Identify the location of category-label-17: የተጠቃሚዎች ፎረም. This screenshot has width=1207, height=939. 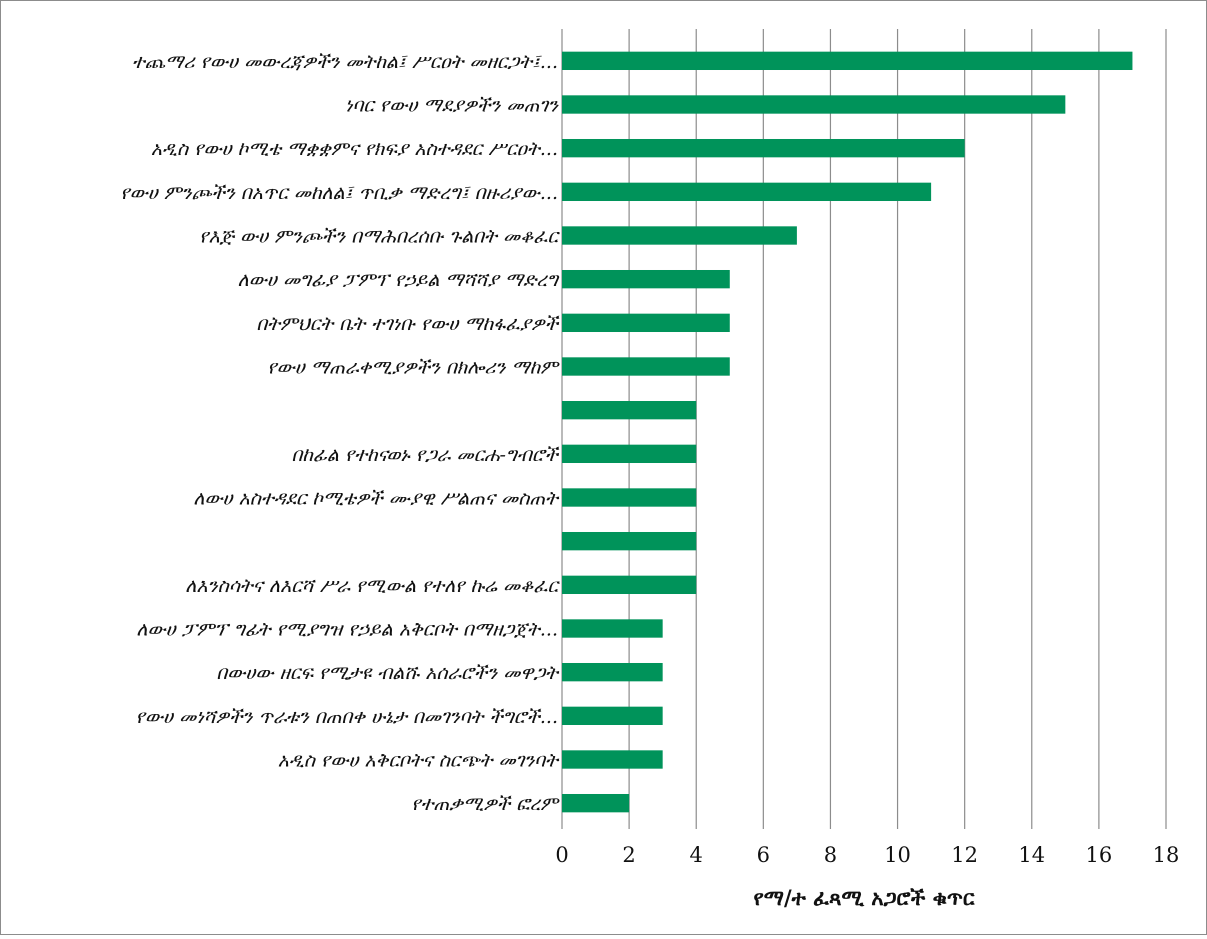
(485, 804).